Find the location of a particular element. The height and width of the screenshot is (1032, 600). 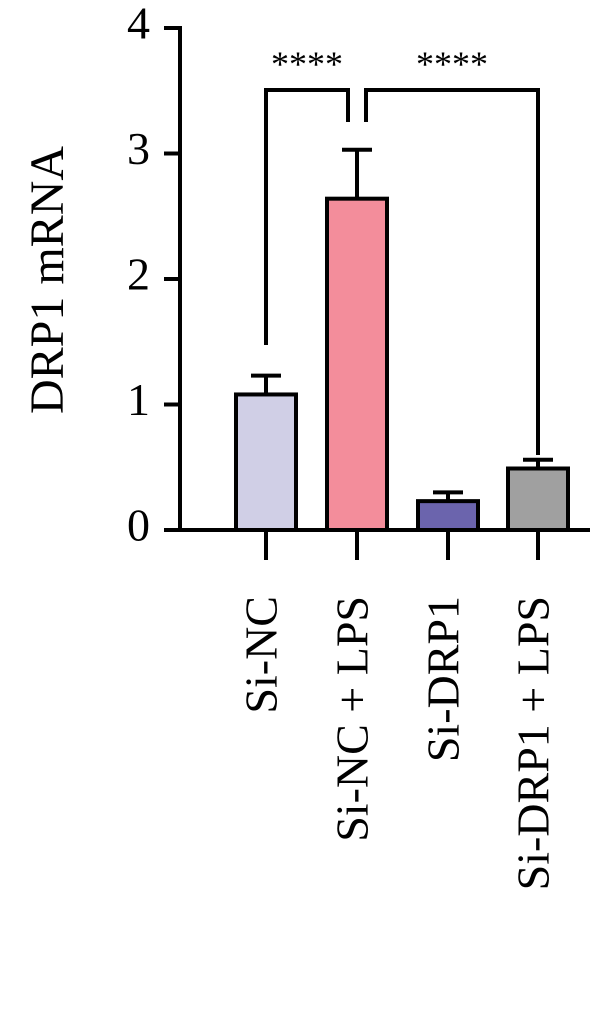

y-tick-label: 1 is located at coordinates (138, 399).